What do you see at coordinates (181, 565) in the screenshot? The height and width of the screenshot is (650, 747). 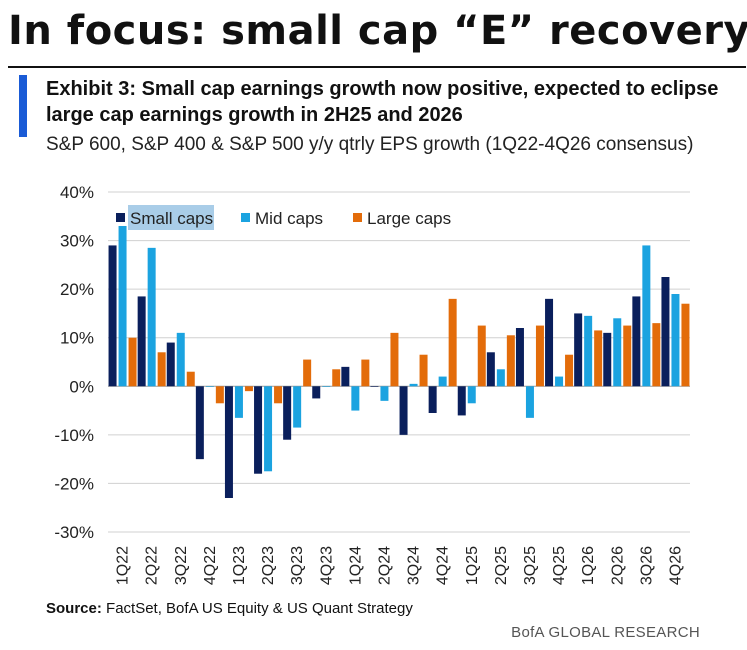 I see `x-tick-label: 3Q22` at bounding box center [181, 565].